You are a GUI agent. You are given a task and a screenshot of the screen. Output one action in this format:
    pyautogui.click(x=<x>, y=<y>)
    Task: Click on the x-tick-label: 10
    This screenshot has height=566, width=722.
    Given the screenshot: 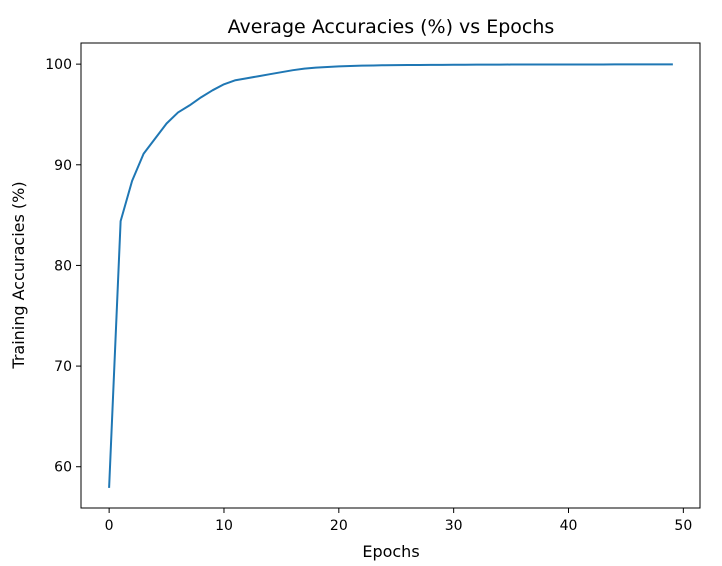 What is the action you would take?
    pyautogui.click(x=224, y=526)
    